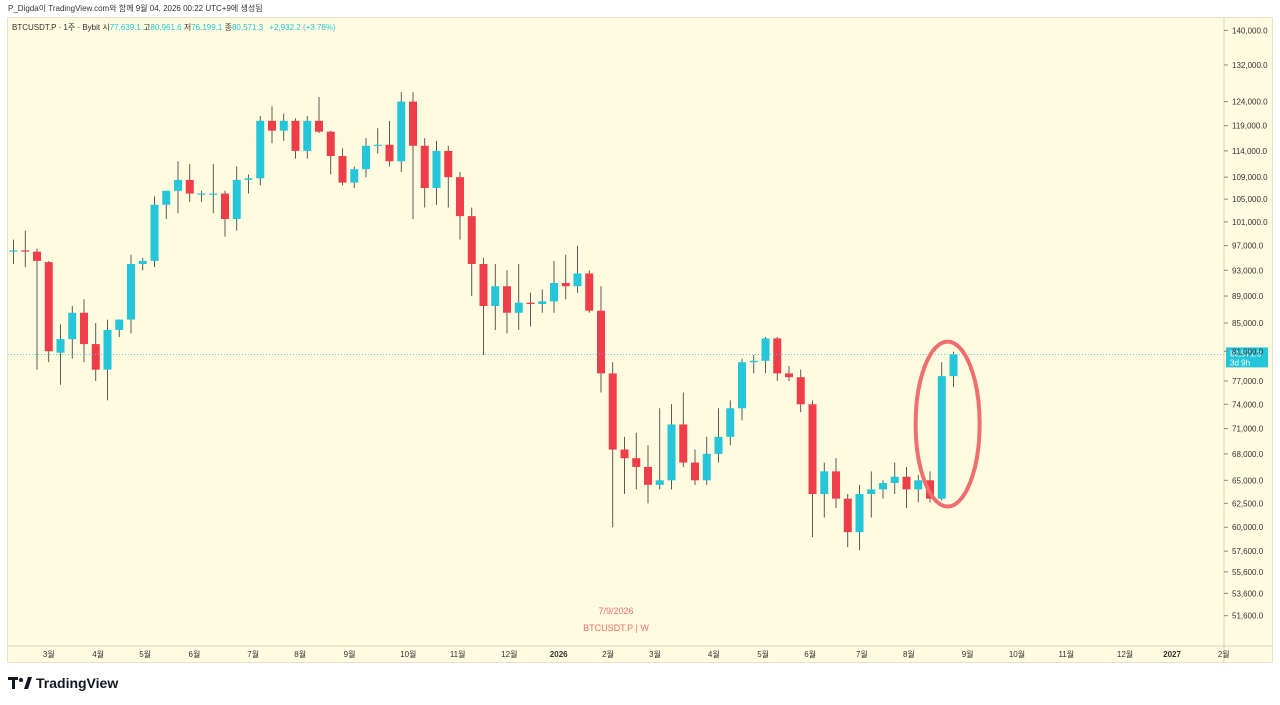  Describe the element at coordinates (1250, 102) in the screenshot. I see `price-tick-label: 124,000.0` at that location.